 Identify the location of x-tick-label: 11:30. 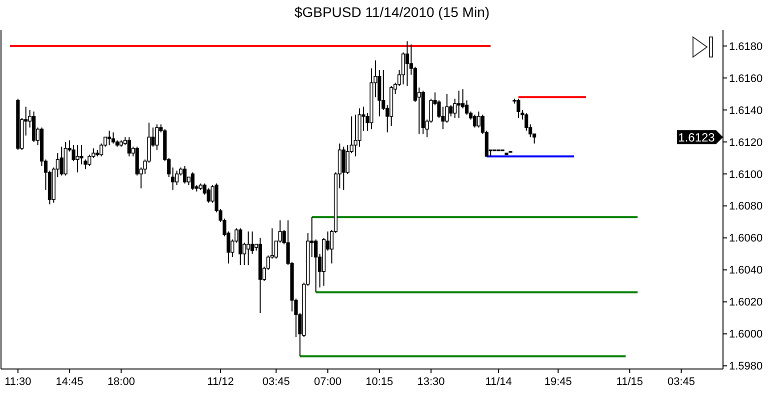
(18, 382).